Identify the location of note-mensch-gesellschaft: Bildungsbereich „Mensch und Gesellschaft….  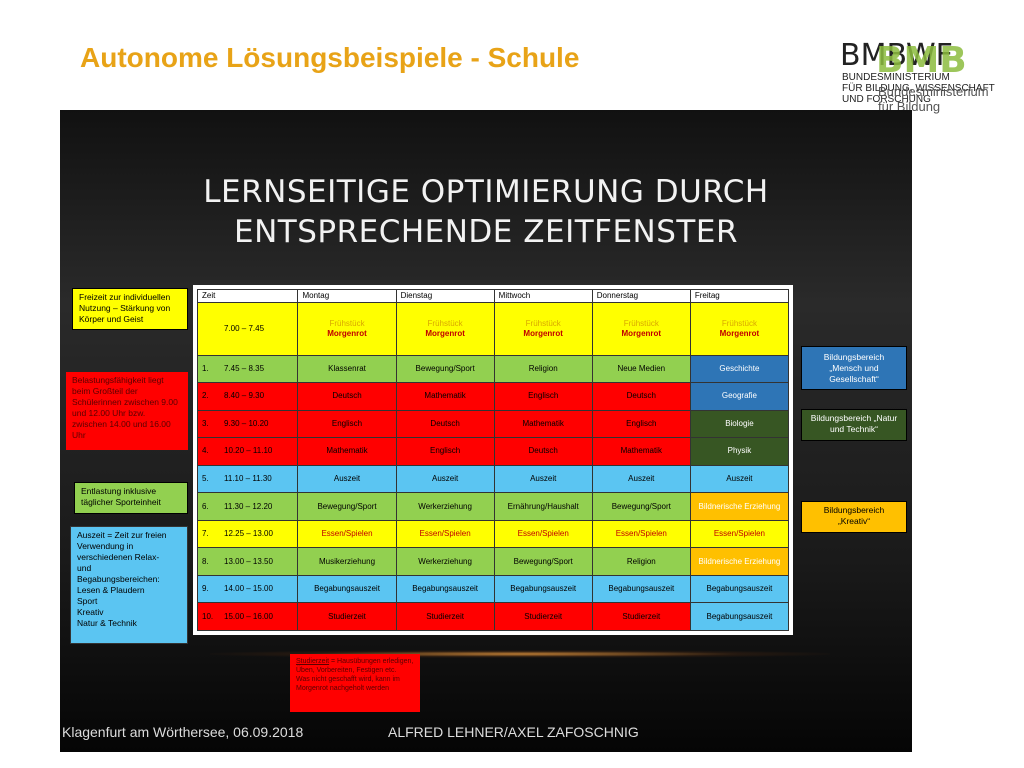
(854, 368).